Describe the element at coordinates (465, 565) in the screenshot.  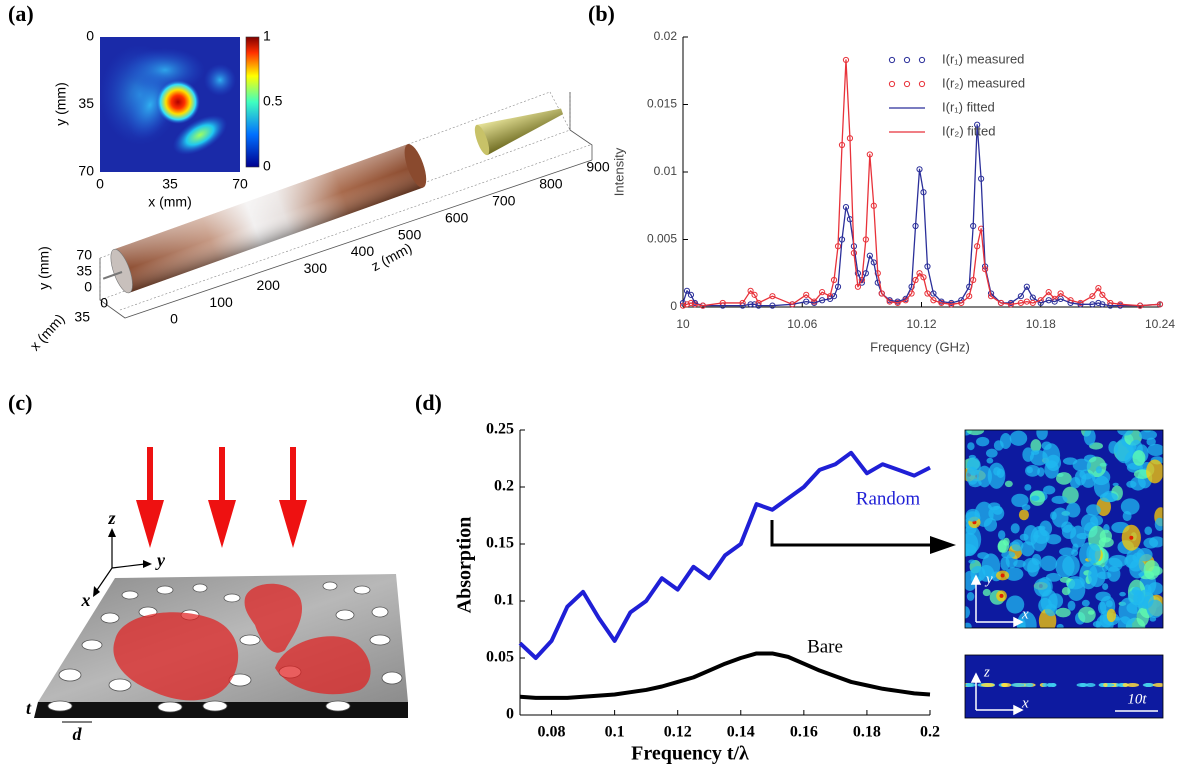
I see `y-axis-label: Absorption` at that location.